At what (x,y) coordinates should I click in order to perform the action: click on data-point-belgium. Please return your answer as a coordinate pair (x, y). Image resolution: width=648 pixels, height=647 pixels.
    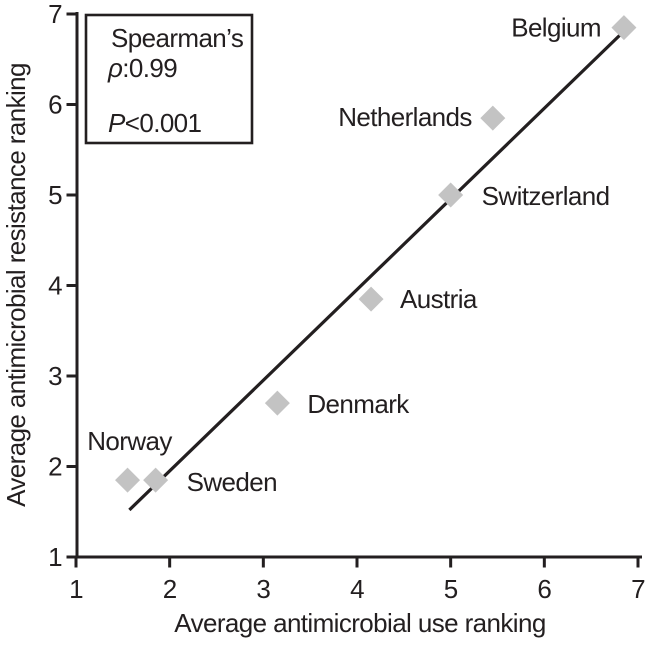
    Looking at the image, I should click on (624, 28).